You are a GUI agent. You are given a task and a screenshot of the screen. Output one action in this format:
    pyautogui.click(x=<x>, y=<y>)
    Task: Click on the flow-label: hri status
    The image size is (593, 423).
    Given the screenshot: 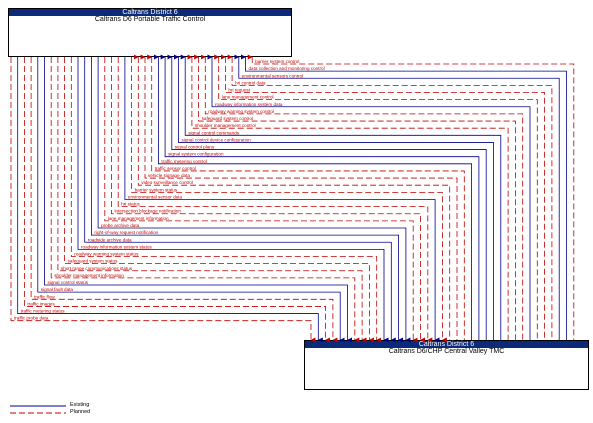 What is the action you would take?
    pyautogui.click(x=130, y=204)
    